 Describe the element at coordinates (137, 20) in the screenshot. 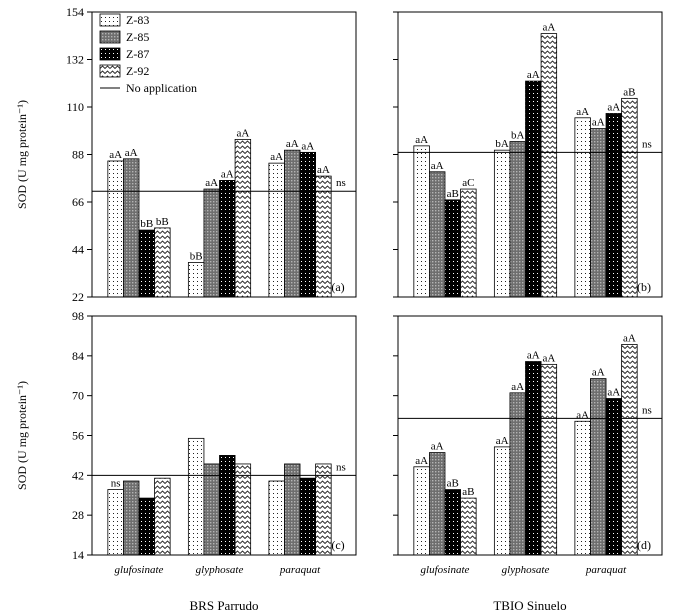

I see `legend-label-z-83: Z-83` at that location.